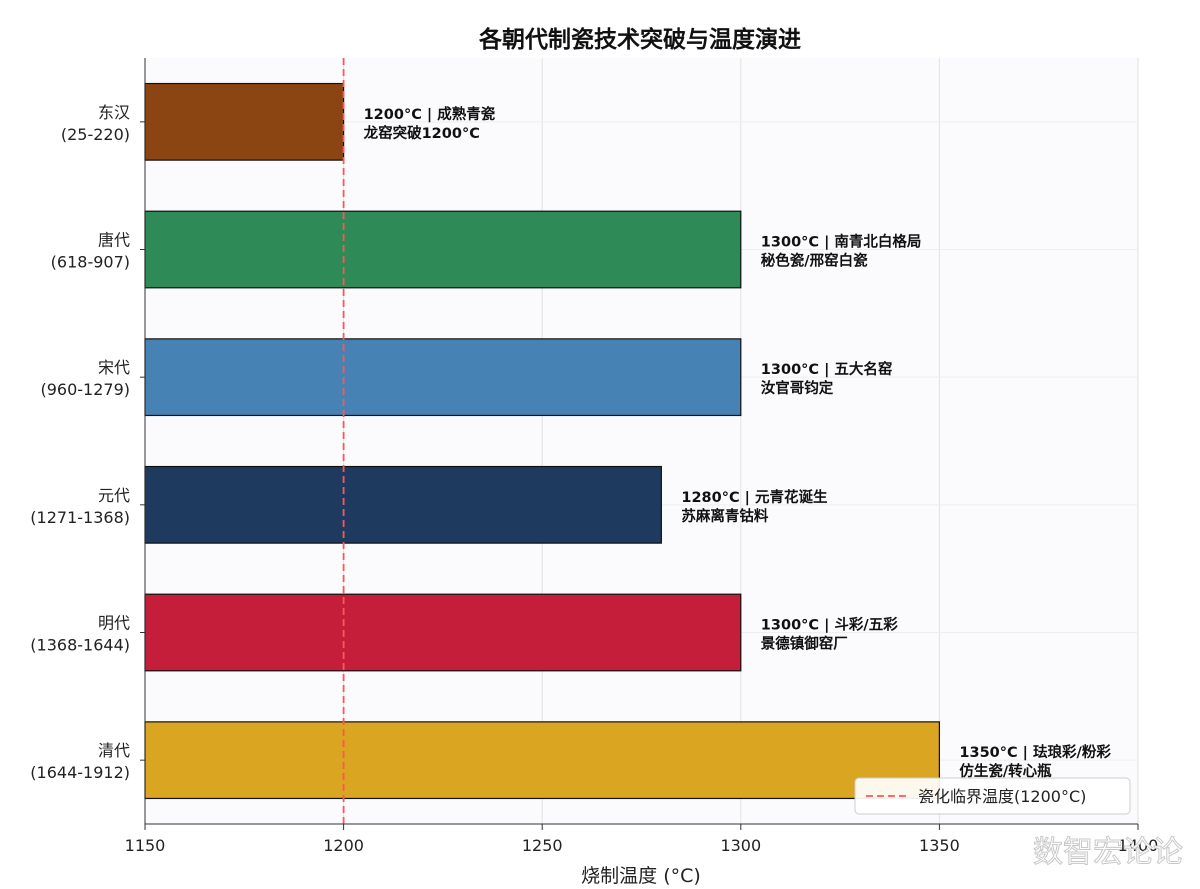 The height and width of the screenshot is (889, 1200). I want to click on bar-annotation-line1: 1280°C | 元青花诞生, so click(754, 497).